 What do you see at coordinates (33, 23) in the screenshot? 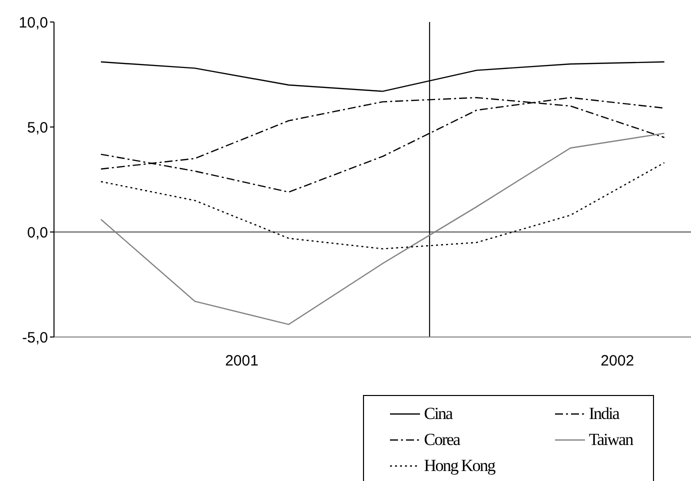
I see `y-tick-label: 10,0` at bounding box center [33, 23].